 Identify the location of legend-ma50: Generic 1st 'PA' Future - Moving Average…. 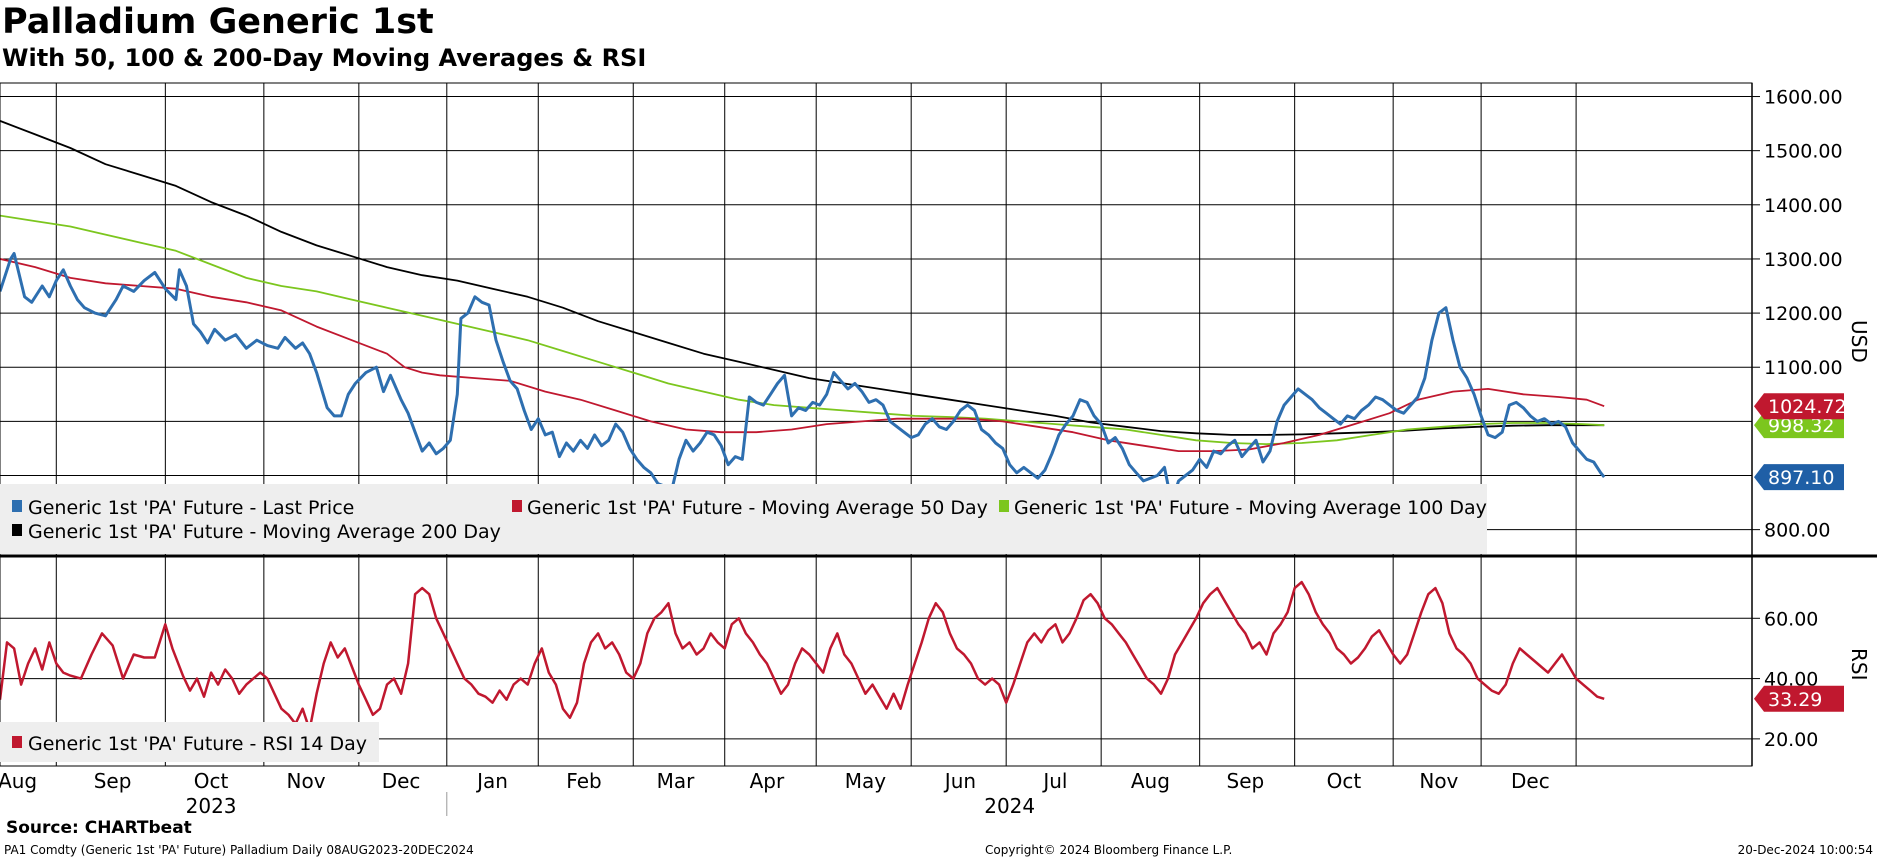
(757, 508).